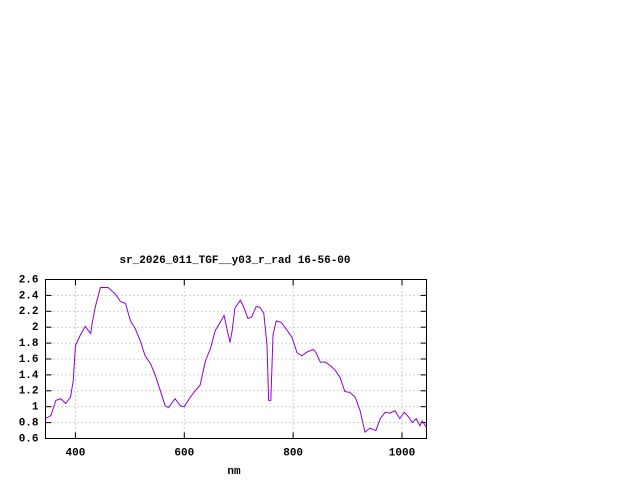  What do you see at coordinates (293, 453) in the screenshot?
I see `x-tick-label: 800` at bounding box center [293, 453].